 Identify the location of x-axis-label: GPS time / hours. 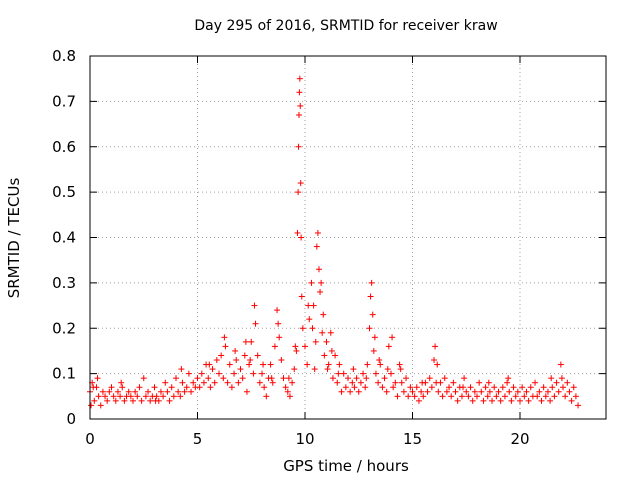
(346, 466).